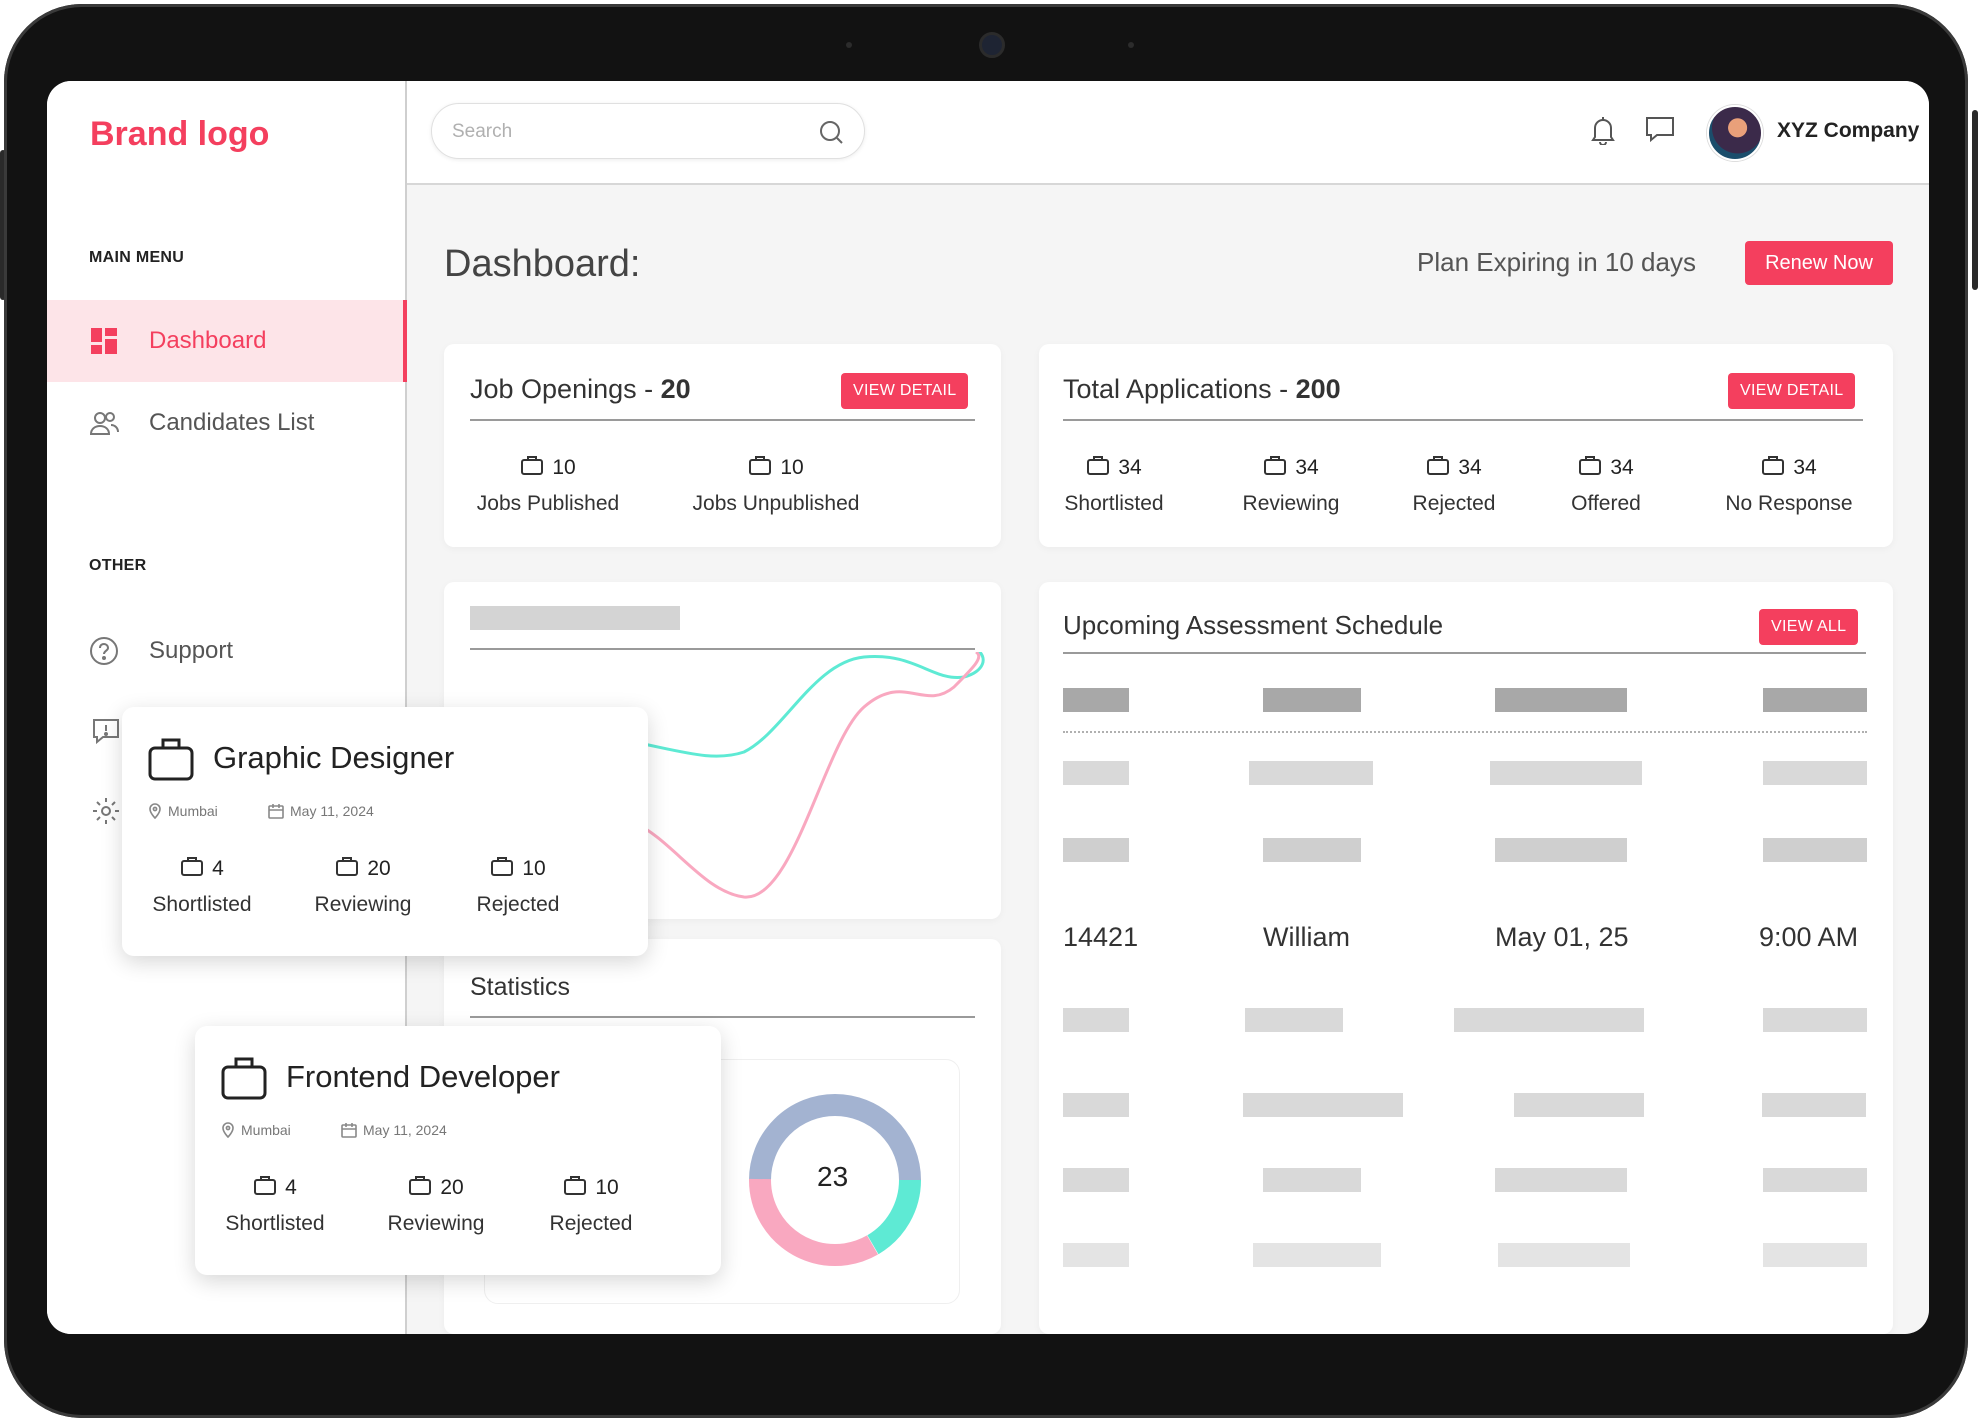 This screenshot has width=1978, height=1422. Describe the element at coordinates (833, 1176) in the screenshot. I see `donut-center-value: 23` at that location.